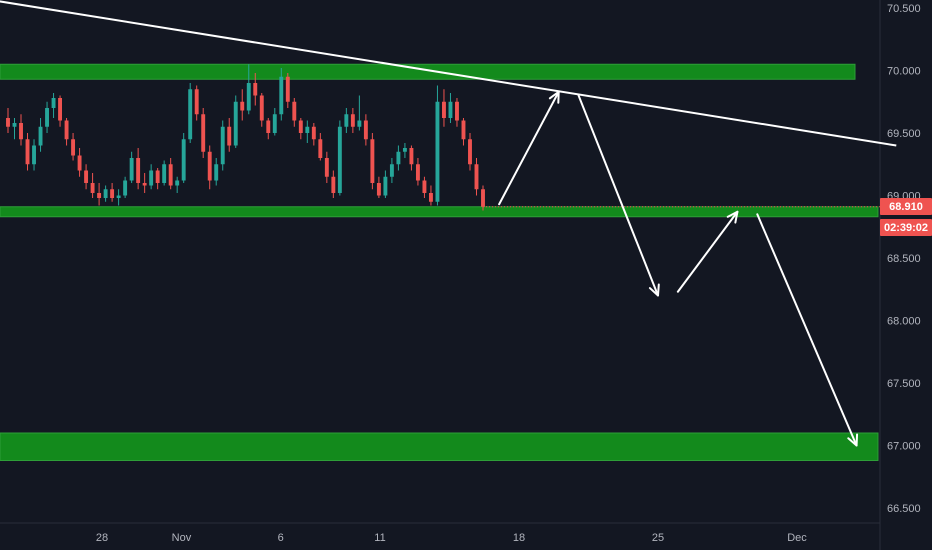  I want to click on time-tick-label: Nov, so click(182, 538).